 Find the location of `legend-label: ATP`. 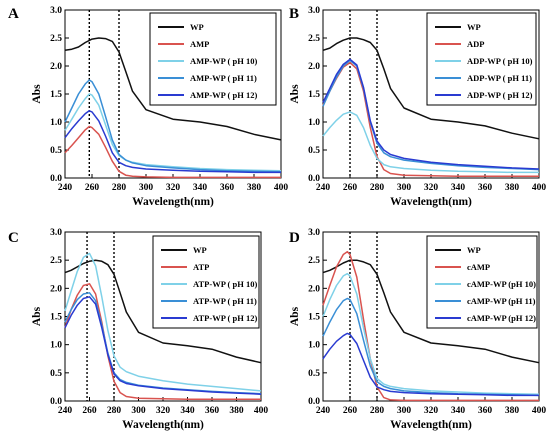

legend-label: ATP is located at coordinates (201, 267).